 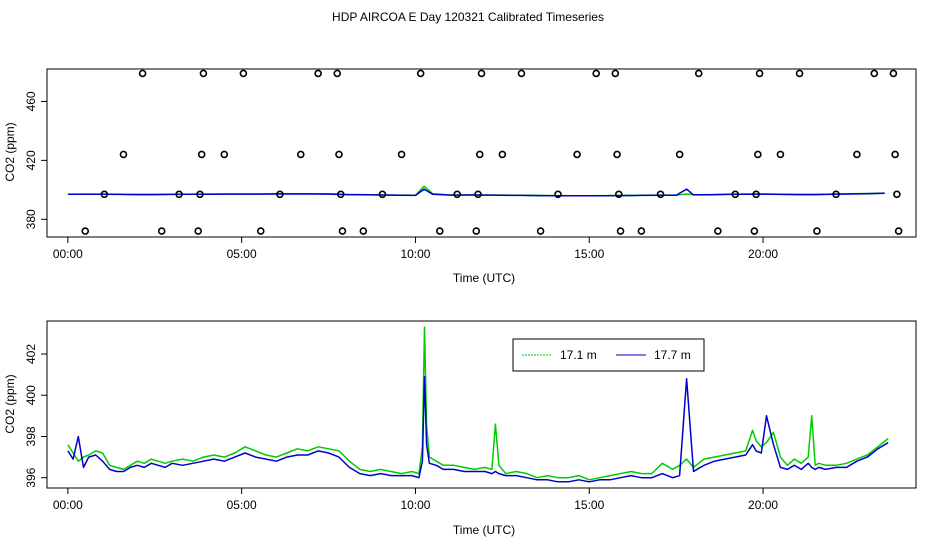 I want to click on bottom-x-axis: 00:00 05:00 10:00 15:00 20:00, so click(x=415, y=500).